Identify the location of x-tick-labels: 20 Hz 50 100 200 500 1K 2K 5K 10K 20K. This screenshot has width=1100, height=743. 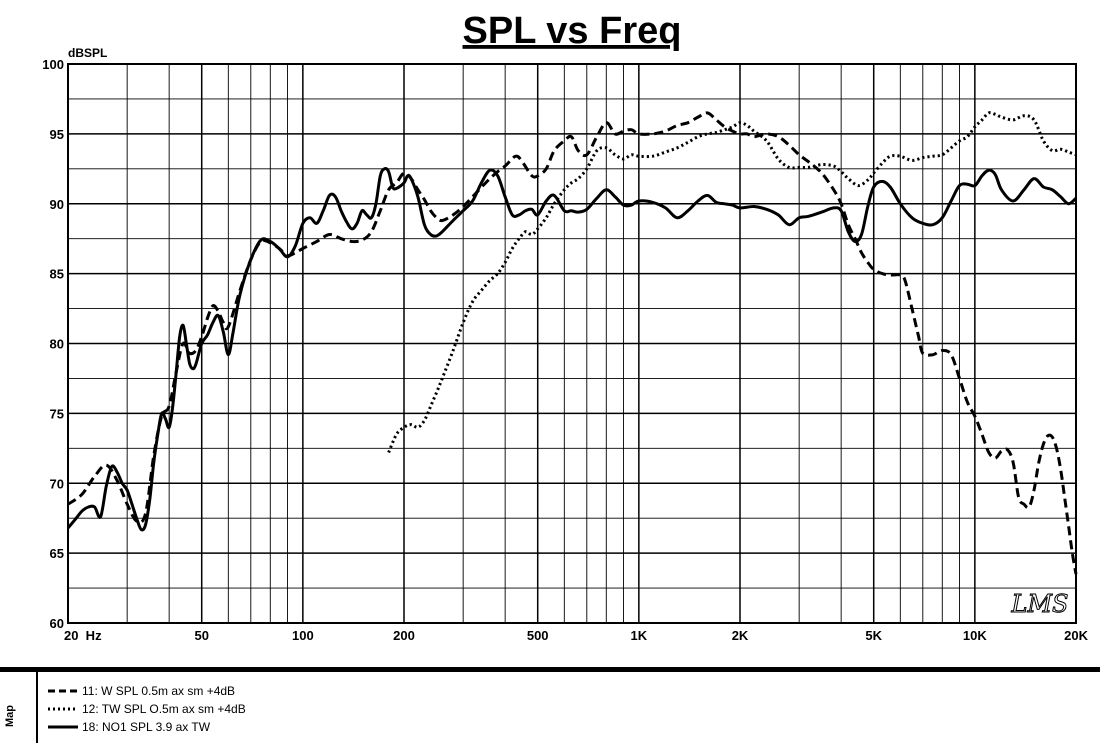
(576, 635).